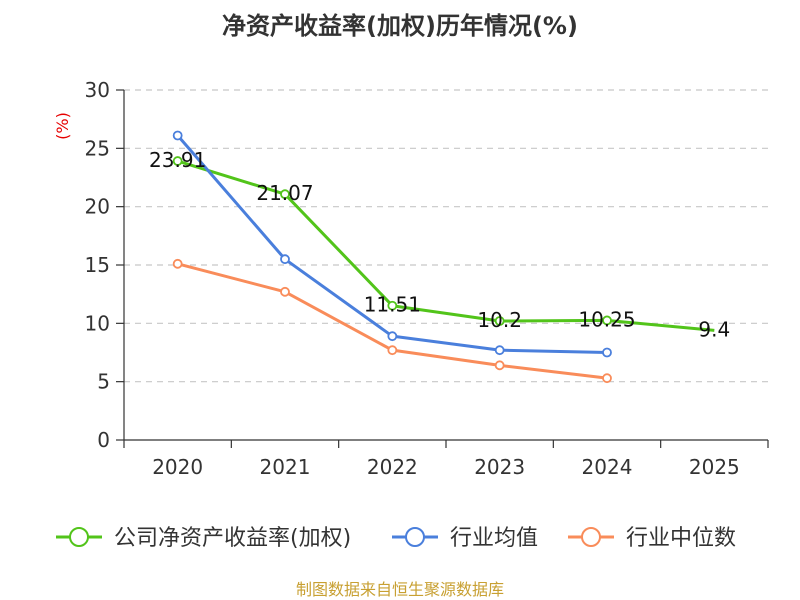 The width and height of the screenshot is (800, 600). I want to click on data-label: 23.91, so click(177, 160).